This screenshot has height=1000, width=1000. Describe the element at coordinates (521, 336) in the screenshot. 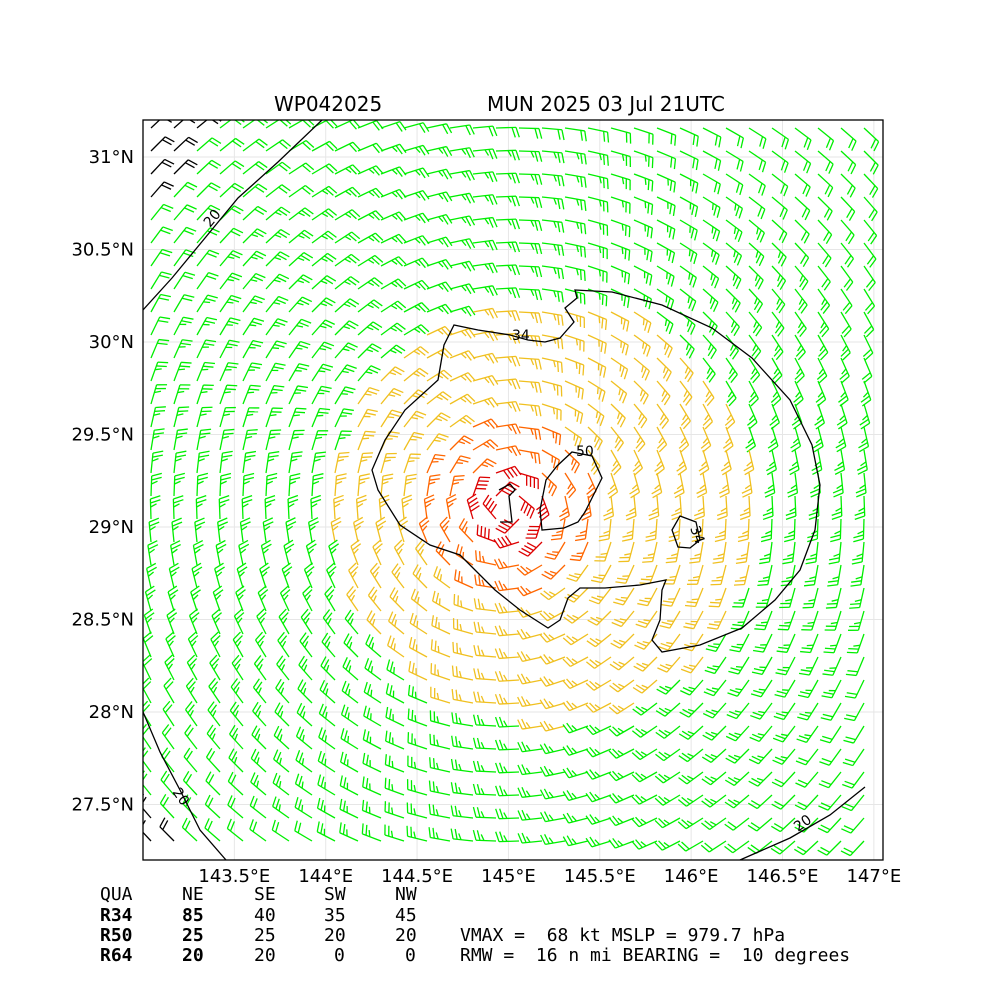

I see `contour-label-34: 34` at that location.